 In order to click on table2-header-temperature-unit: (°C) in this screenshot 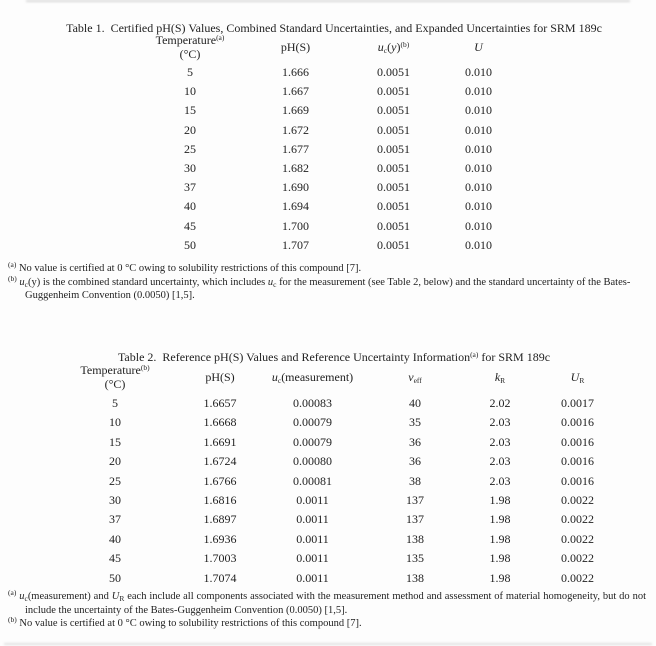, I will do `click(115, 384)`.